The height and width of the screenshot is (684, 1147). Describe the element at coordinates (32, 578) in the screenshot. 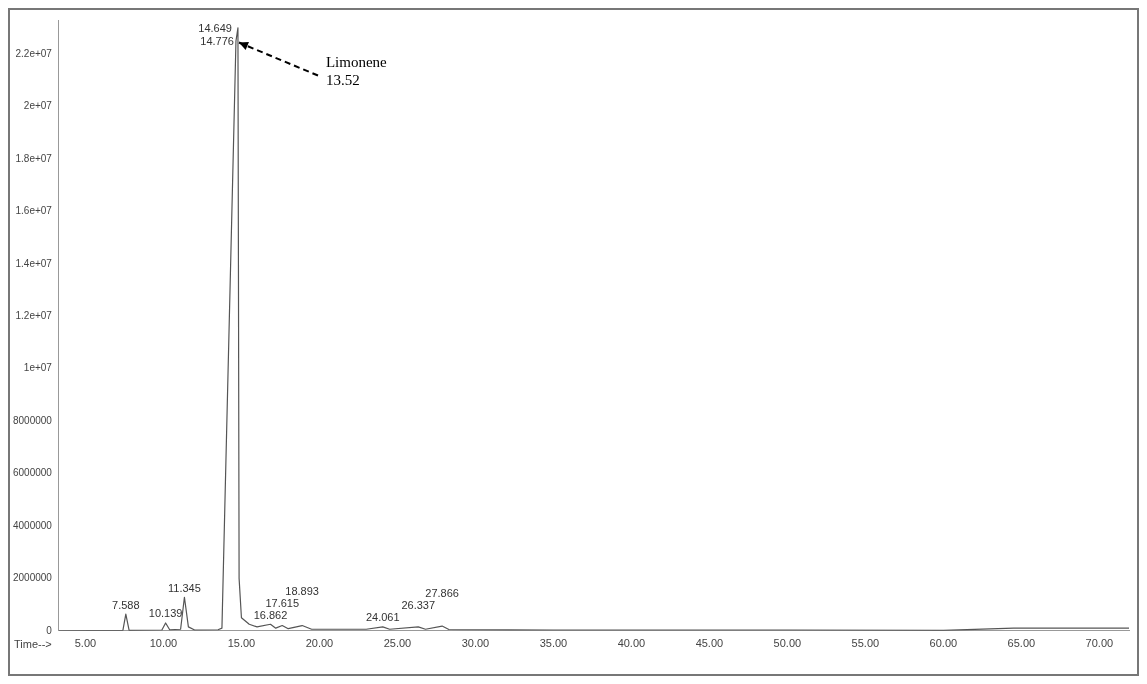

I see `y-tick-label: 2000000` at that location.